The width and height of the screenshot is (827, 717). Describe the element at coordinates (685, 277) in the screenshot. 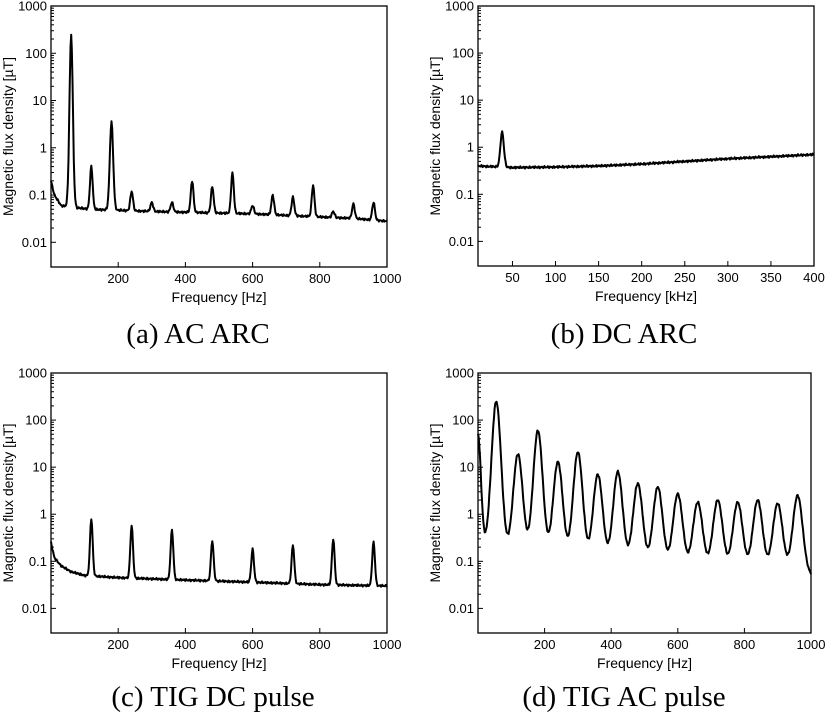

I see `x-tick-label: 250` at that location.